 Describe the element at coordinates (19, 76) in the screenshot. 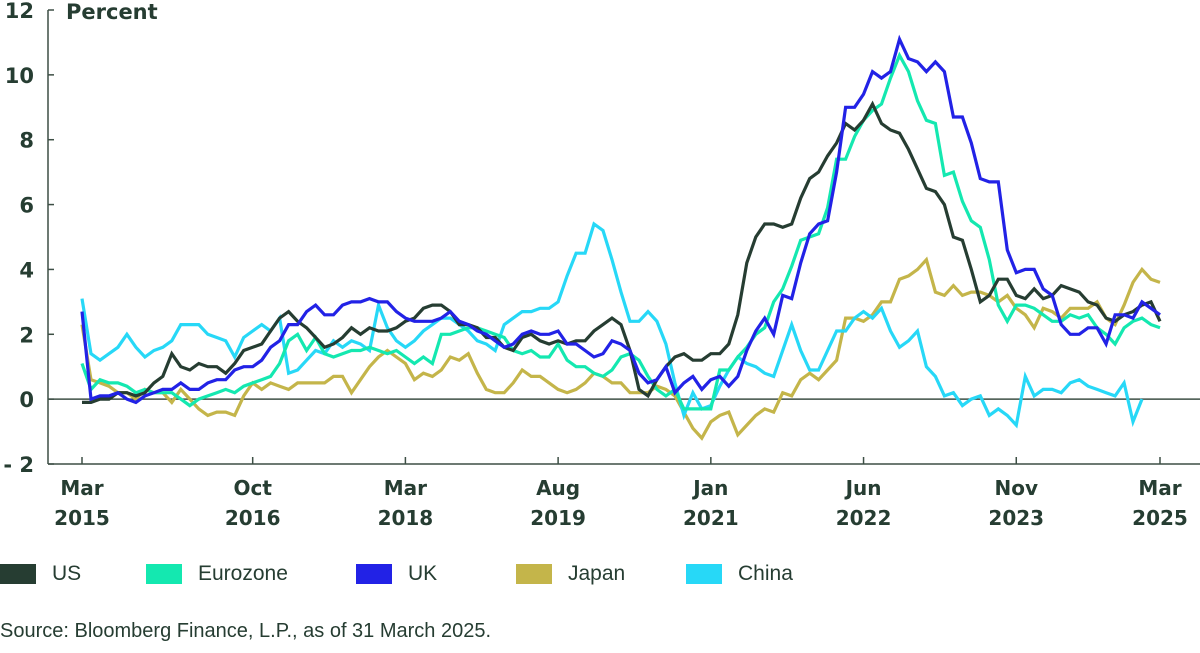

I see `y-tick-label: 10` at that location.